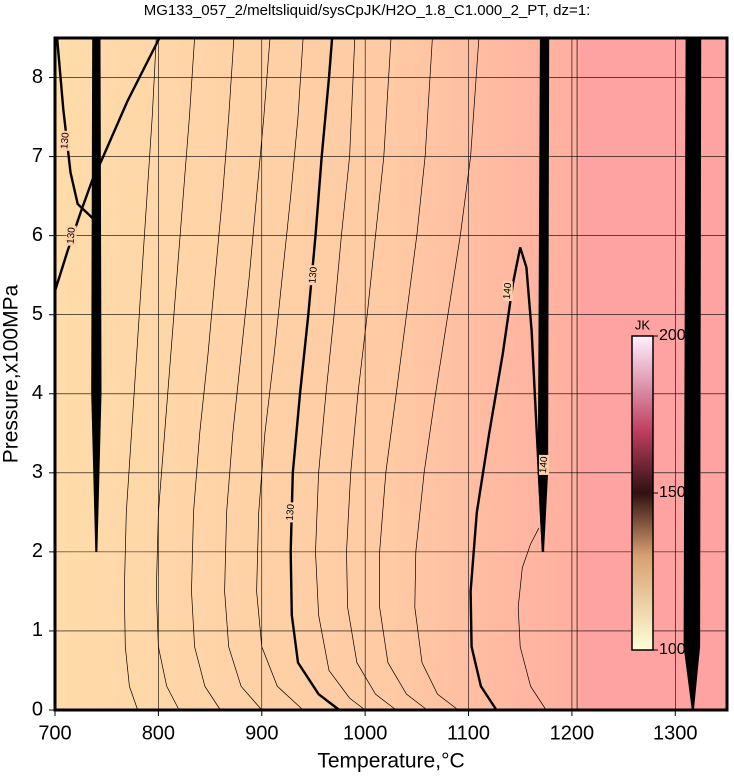 This screenshot has width=734, height=776. I want to click on y-tick-label: 0, so click(37, 709).